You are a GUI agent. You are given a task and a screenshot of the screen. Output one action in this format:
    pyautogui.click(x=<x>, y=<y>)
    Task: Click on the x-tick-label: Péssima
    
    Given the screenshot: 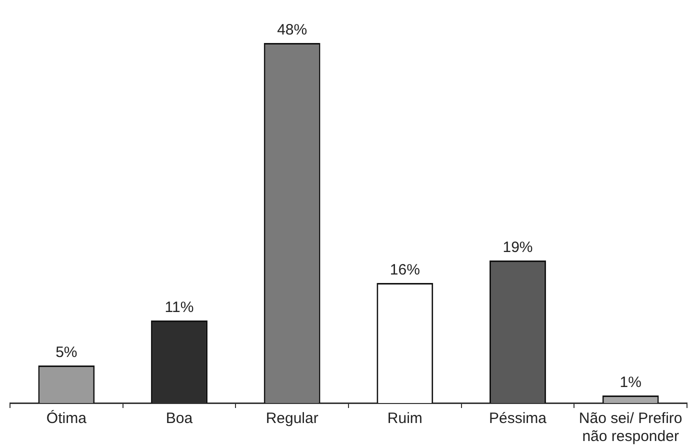 What is the action you would take?
    pyautogui.click(x=518, y=419)
    